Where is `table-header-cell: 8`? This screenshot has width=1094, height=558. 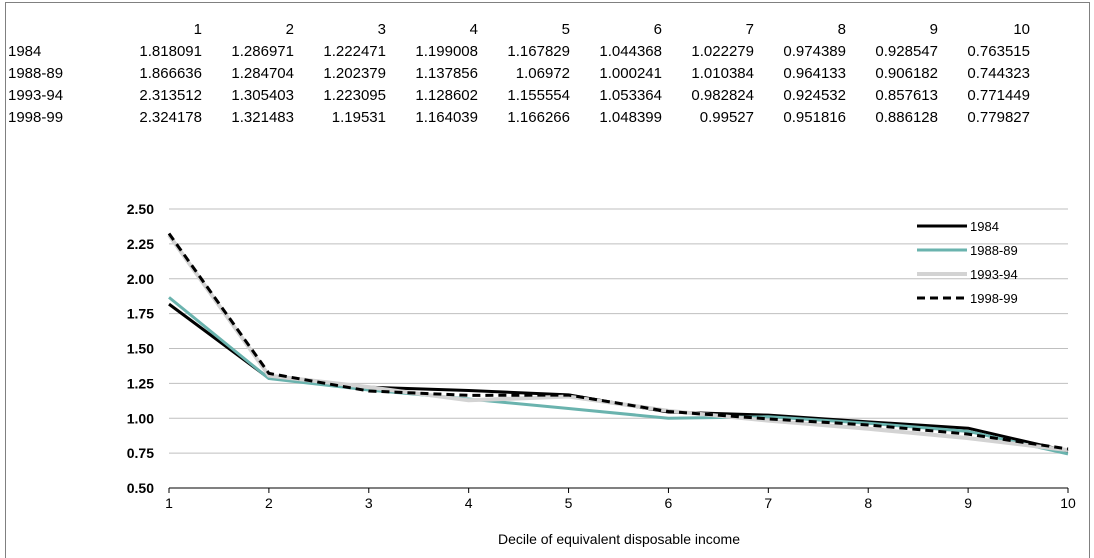
table-header-cell: 8 is located at coordinates (841, 29).